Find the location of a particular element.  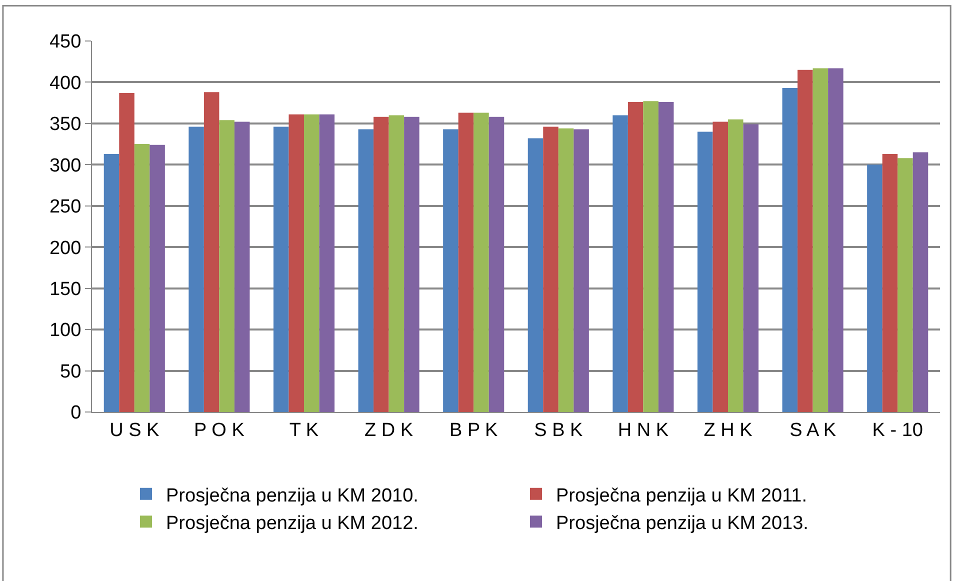

x-tick-label: T K is located at coordinates (304, 430).